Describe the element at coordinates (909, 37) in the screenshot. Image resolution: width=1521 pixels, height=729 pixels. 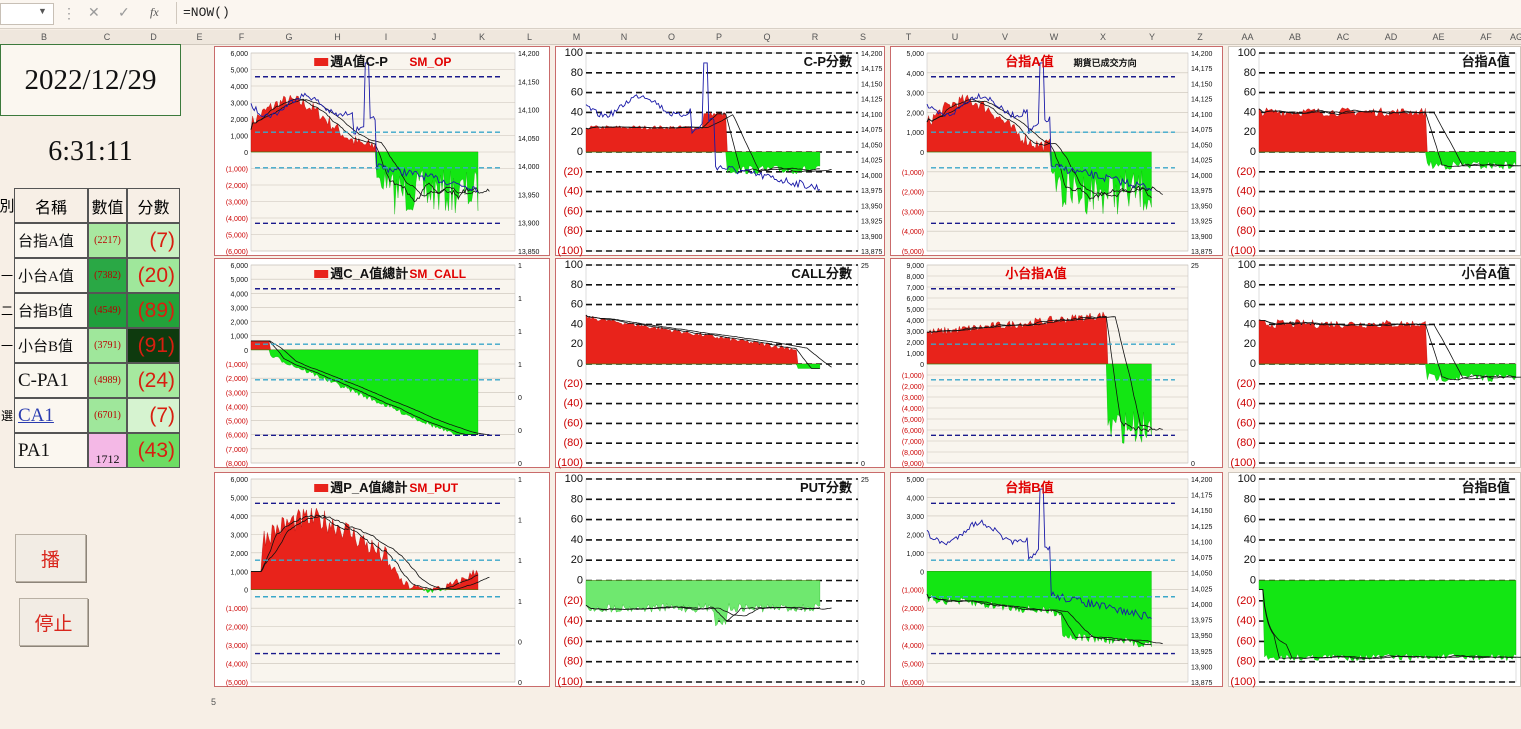
I see `column-header: T` at that location.